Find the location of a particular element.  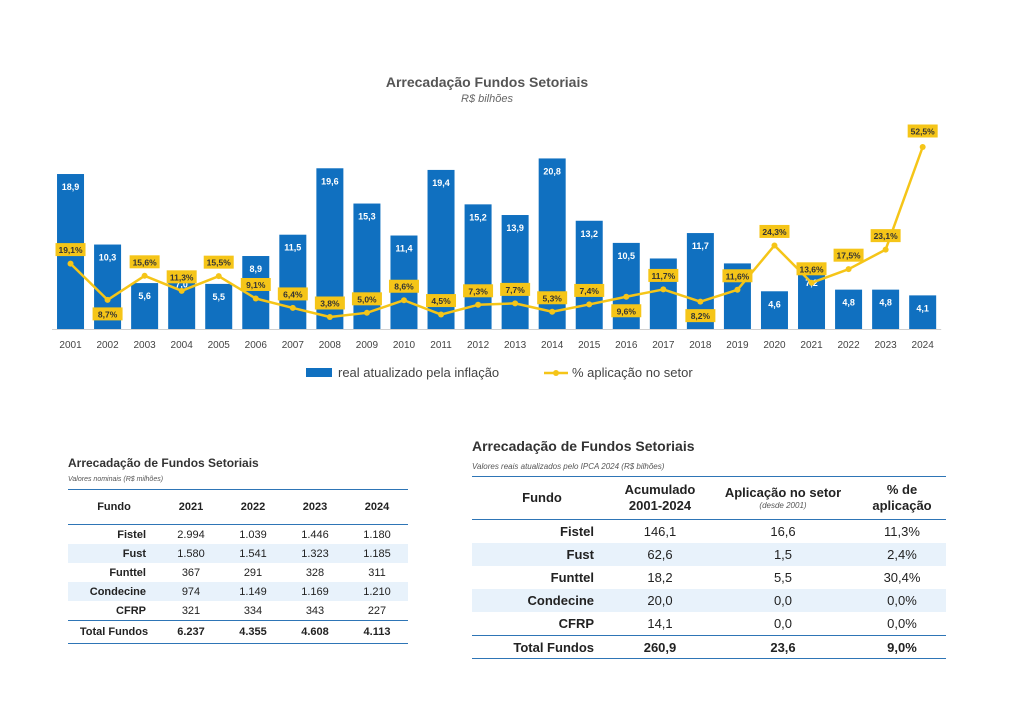

column-header-text: Aplicação no setor is located at coordinates (783, 492).